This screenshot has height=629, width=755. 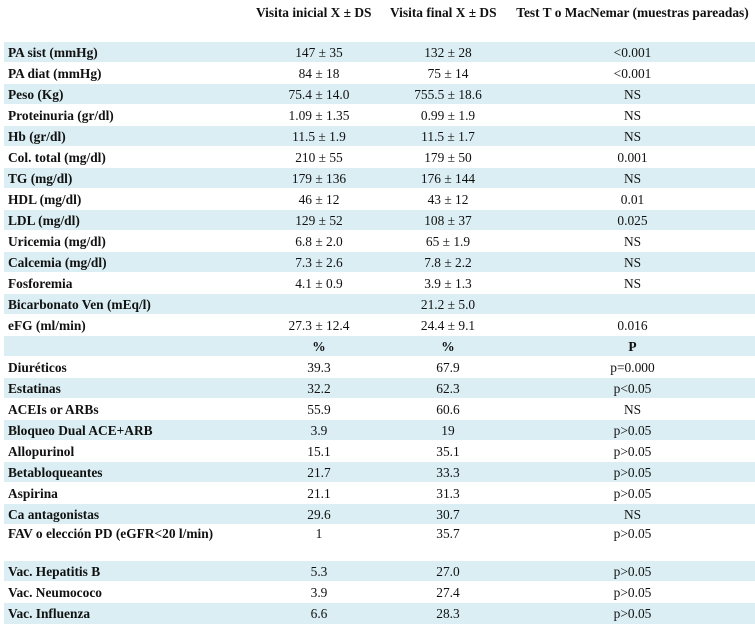 I want to click on visita-final-value: 62.3, so click(x=448, y=388).